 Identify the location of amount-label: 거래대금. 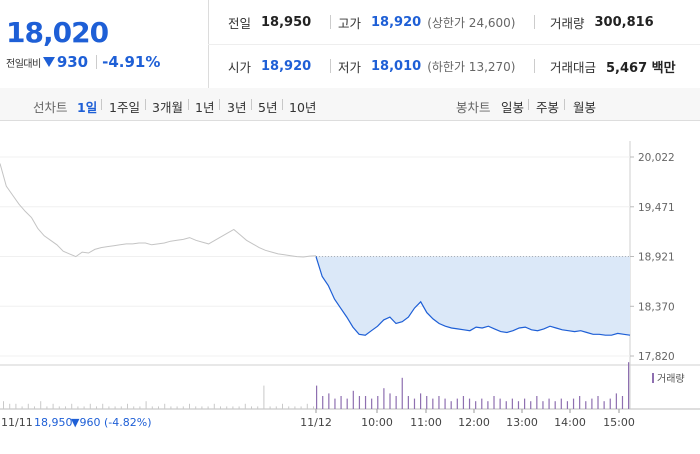
(573, 67).